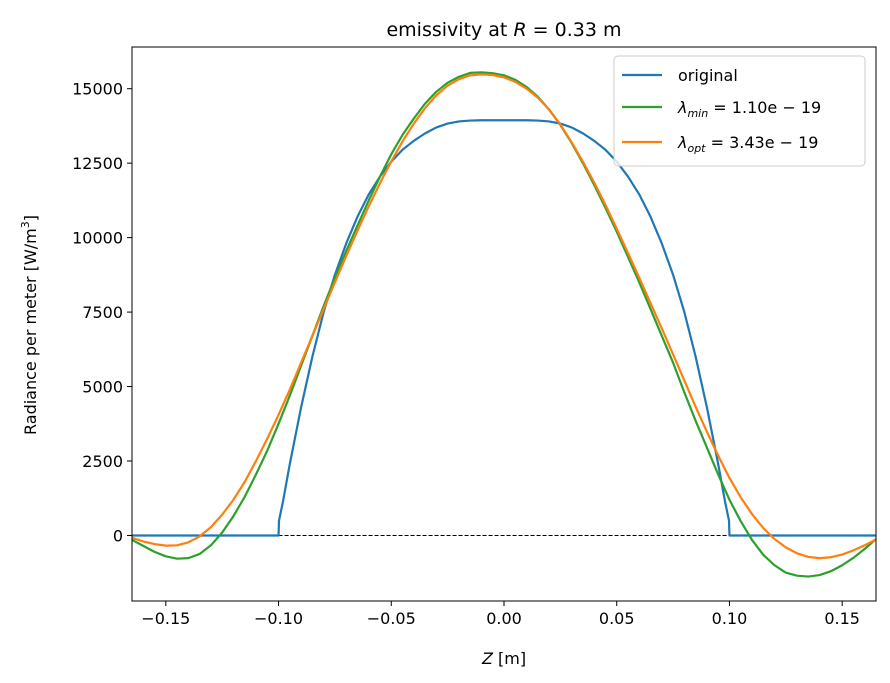 This screenshot has width=890, height=683. Describe the element at coordinates (29, 325) in the screenshot. I see `y-axis-label: Radiance per meter [W/m3]` at that location.